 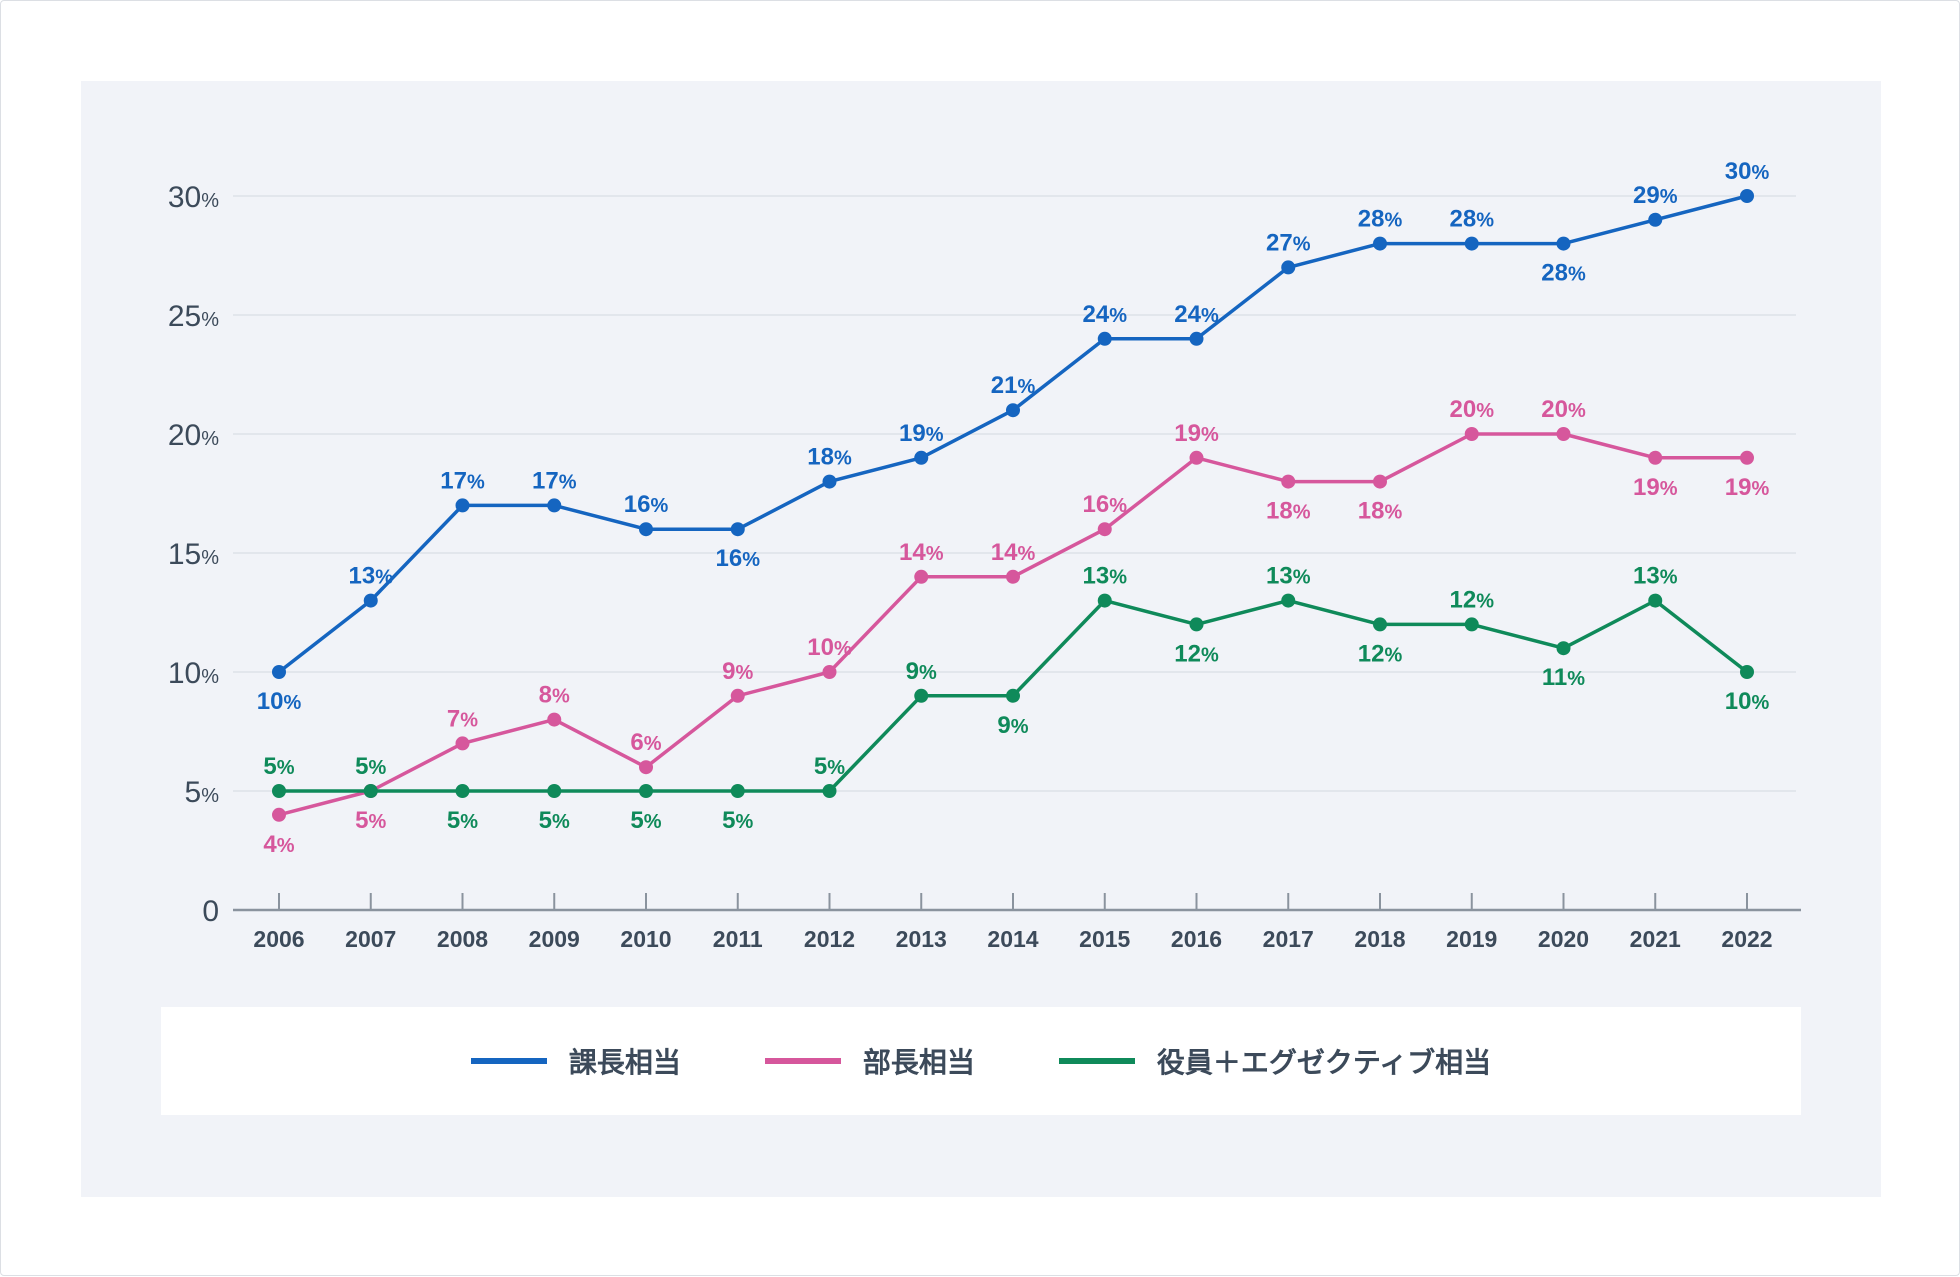 I want to click on x-tick-label: 2019, so click(x=1471, y=939).